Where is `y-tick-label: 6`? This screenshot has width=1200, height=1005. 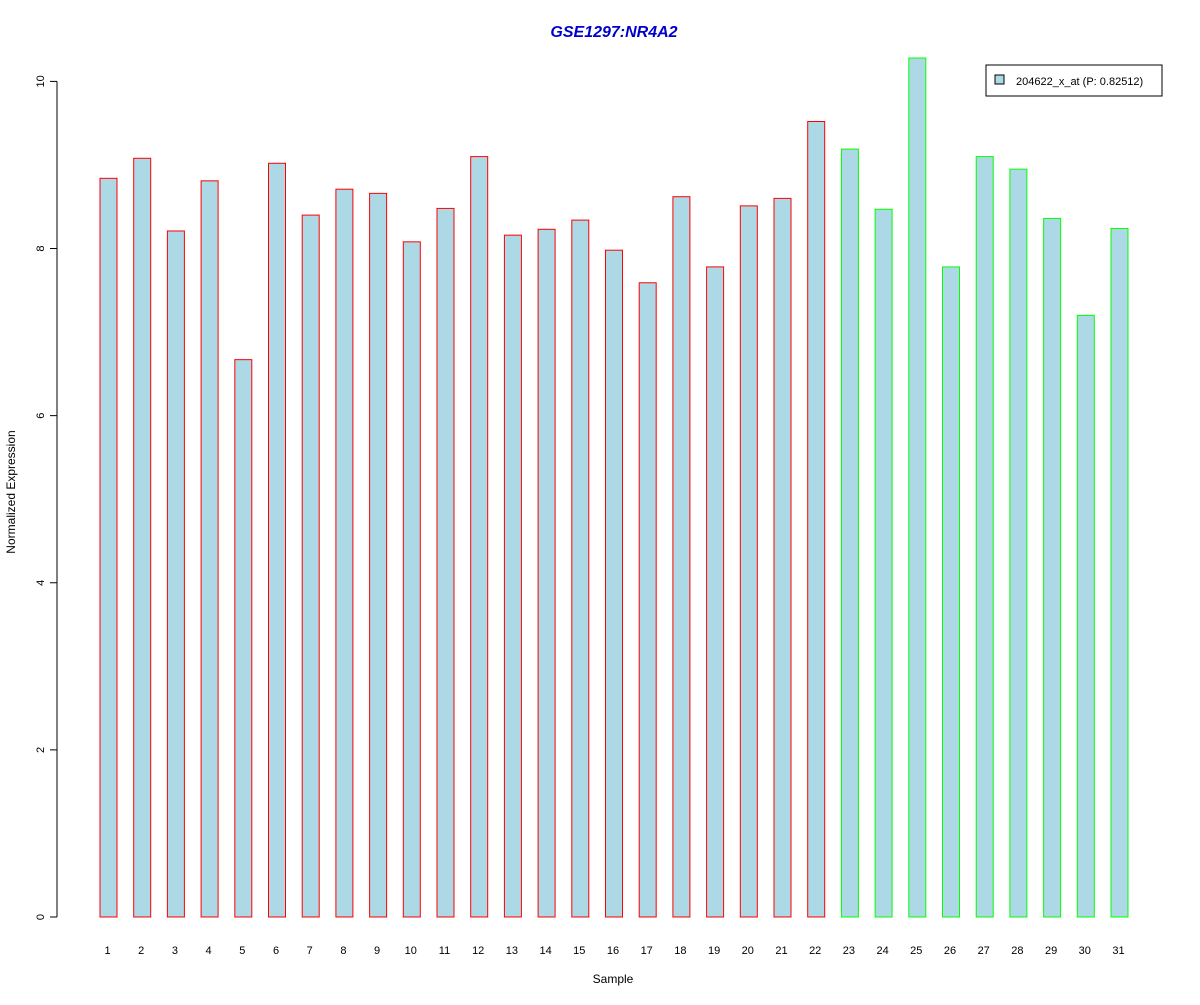
y-tick-label: 6 is located at coordinates (41, 416).